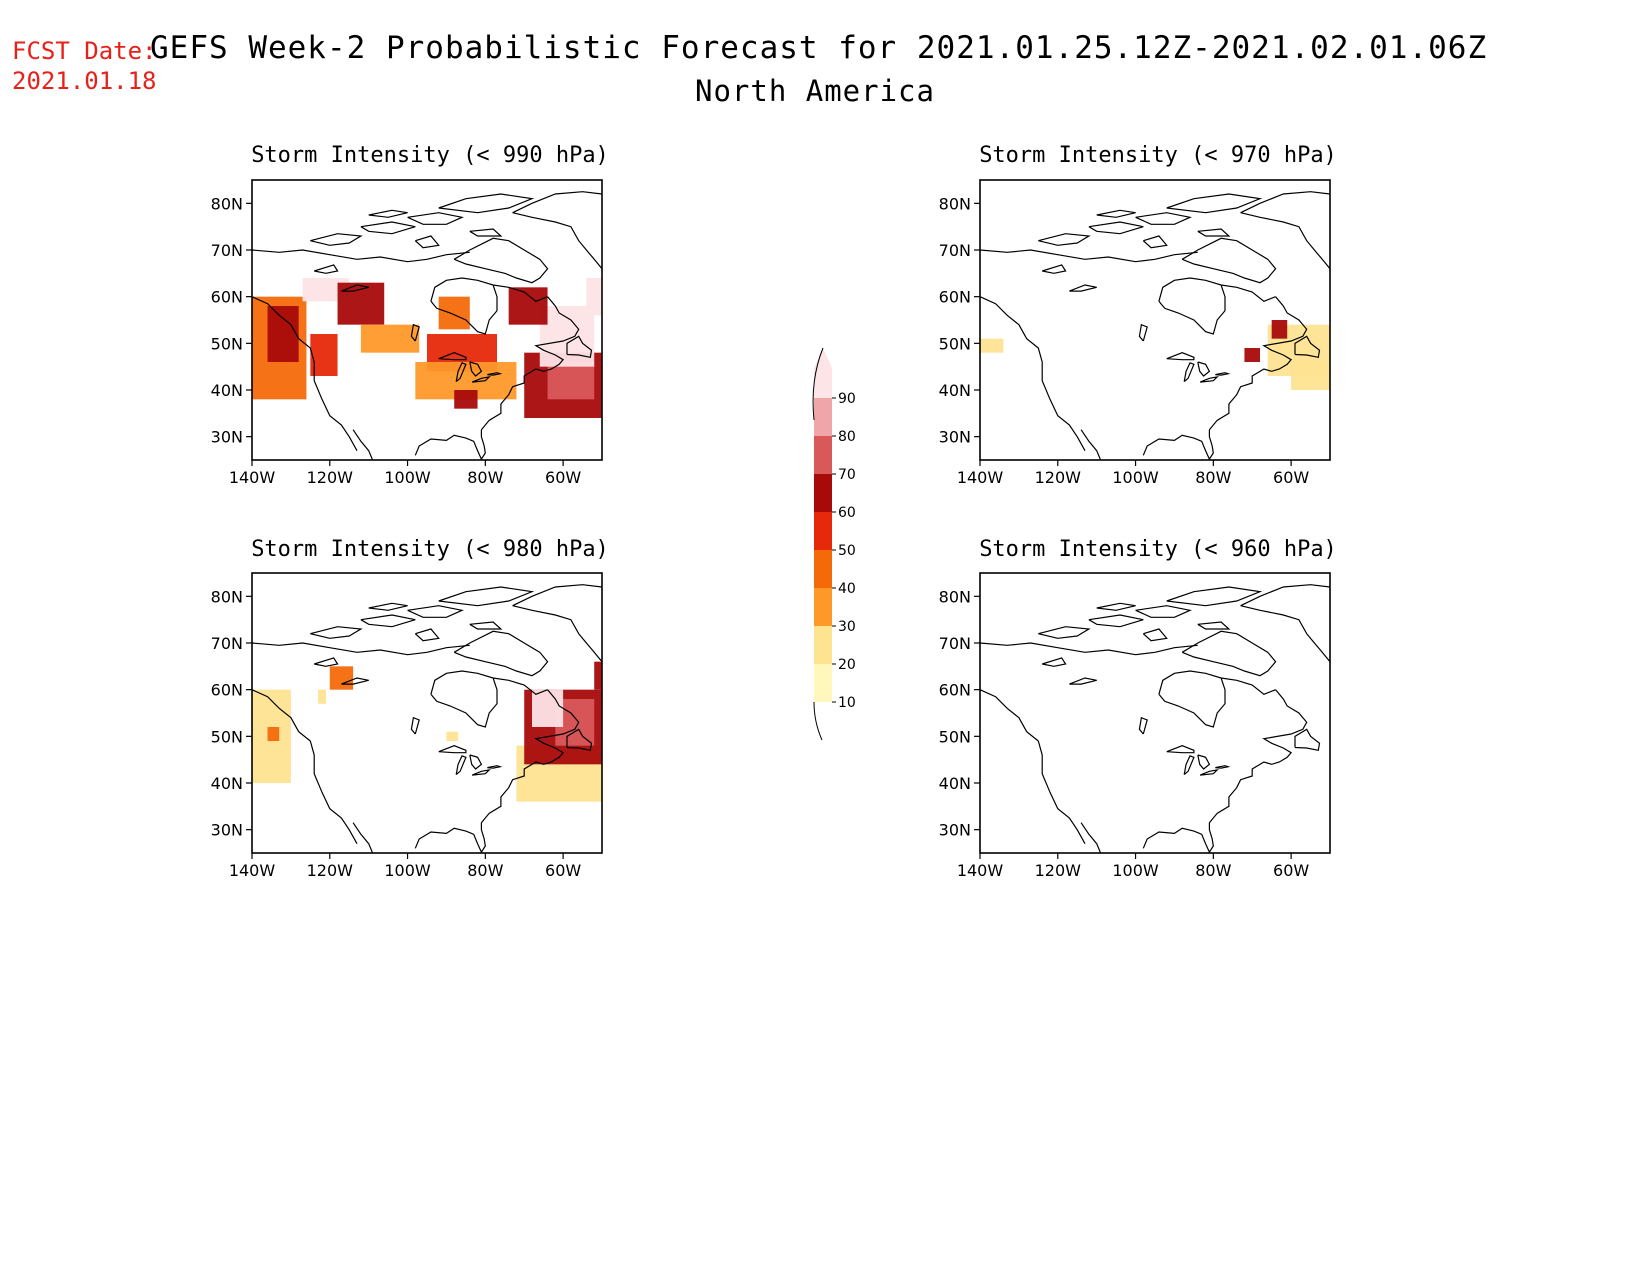 The width and height of the screenshot is (1650, 1275). What do you see at coordinates (847, 665) in the screenshot?
I see `colorbar-label: 20` at bounding box center [847, 665].